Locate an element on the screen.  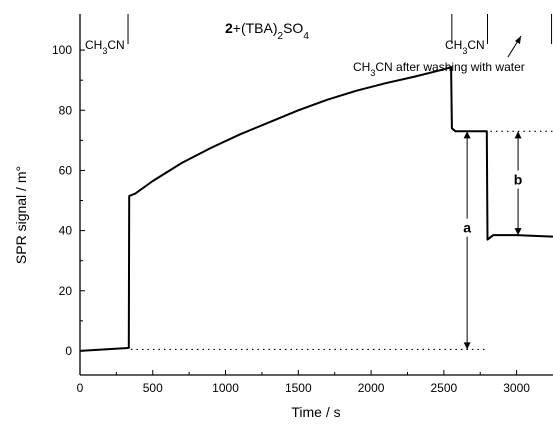
x-tick-label: 500 is located at coordinates (153, 388).